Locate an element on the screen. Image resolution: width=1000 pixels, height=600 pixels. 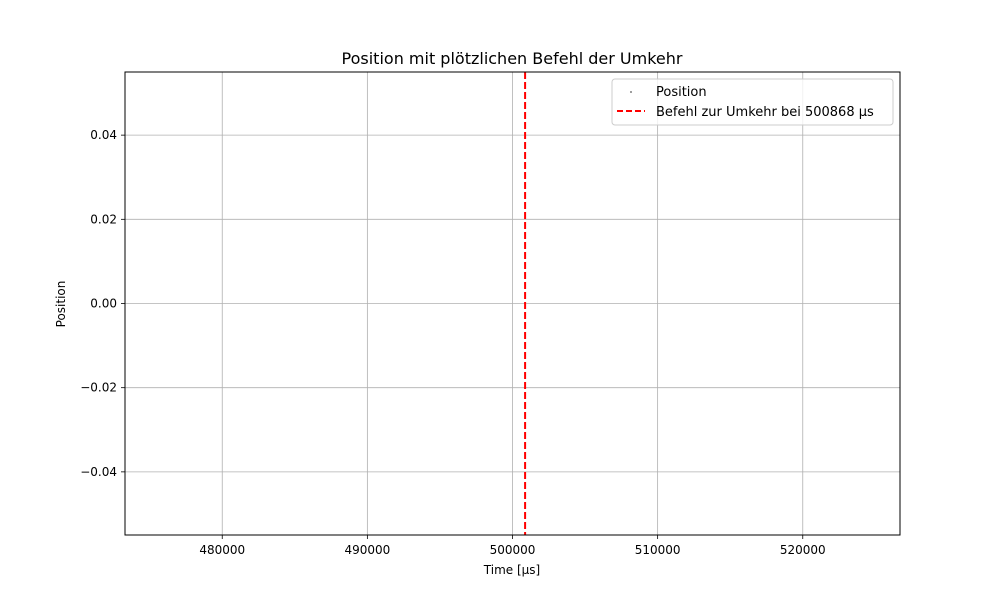
legend-label-reversal-command: Befehl zur Umkehr bei 500868 µs is located at coordinates (765, 112).